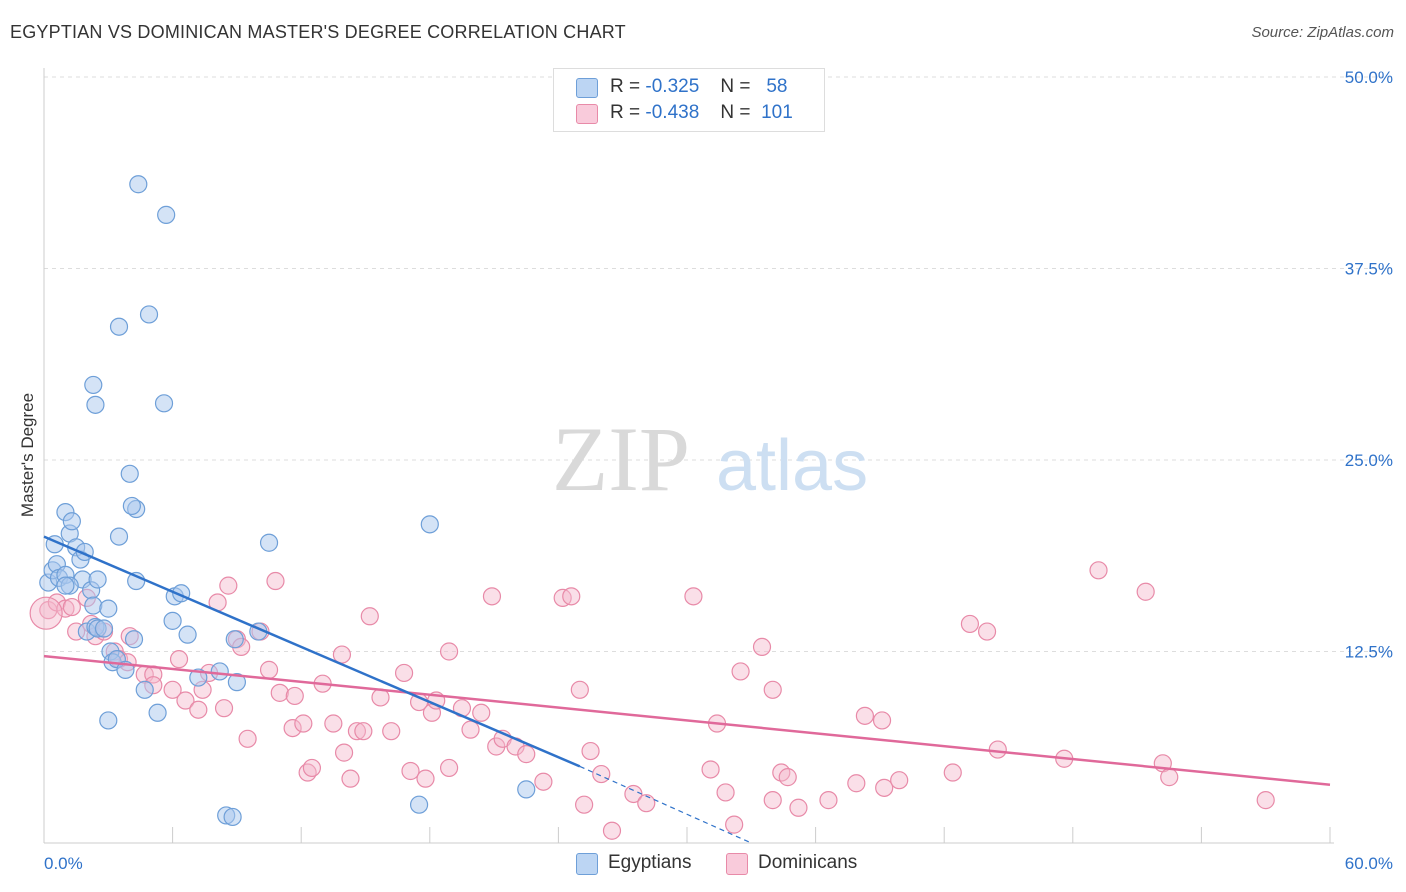 The width and height of the screenshot is (1406, 892). I want to click on legend-r-value-dominicans: -0.438, so click(672, 112).